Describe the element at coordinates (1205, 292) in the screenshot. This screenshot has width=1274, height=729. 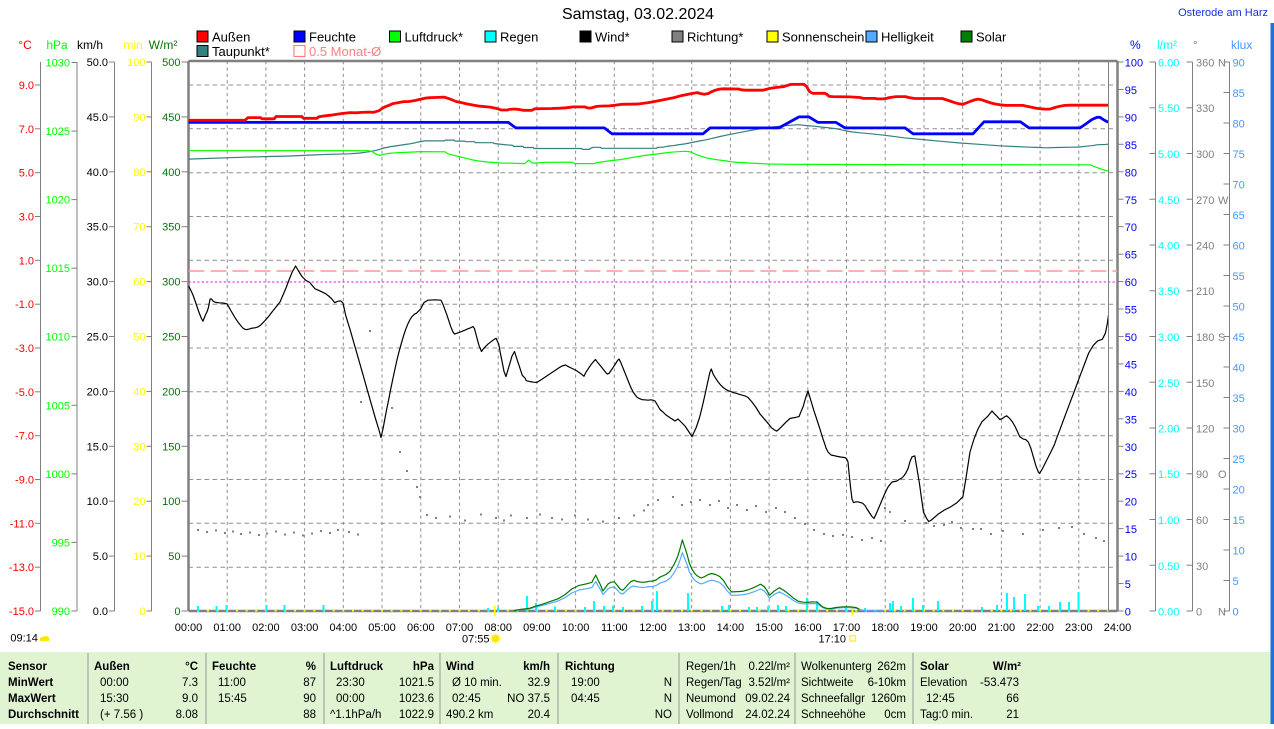
I see `svg-text: 210` at that location.